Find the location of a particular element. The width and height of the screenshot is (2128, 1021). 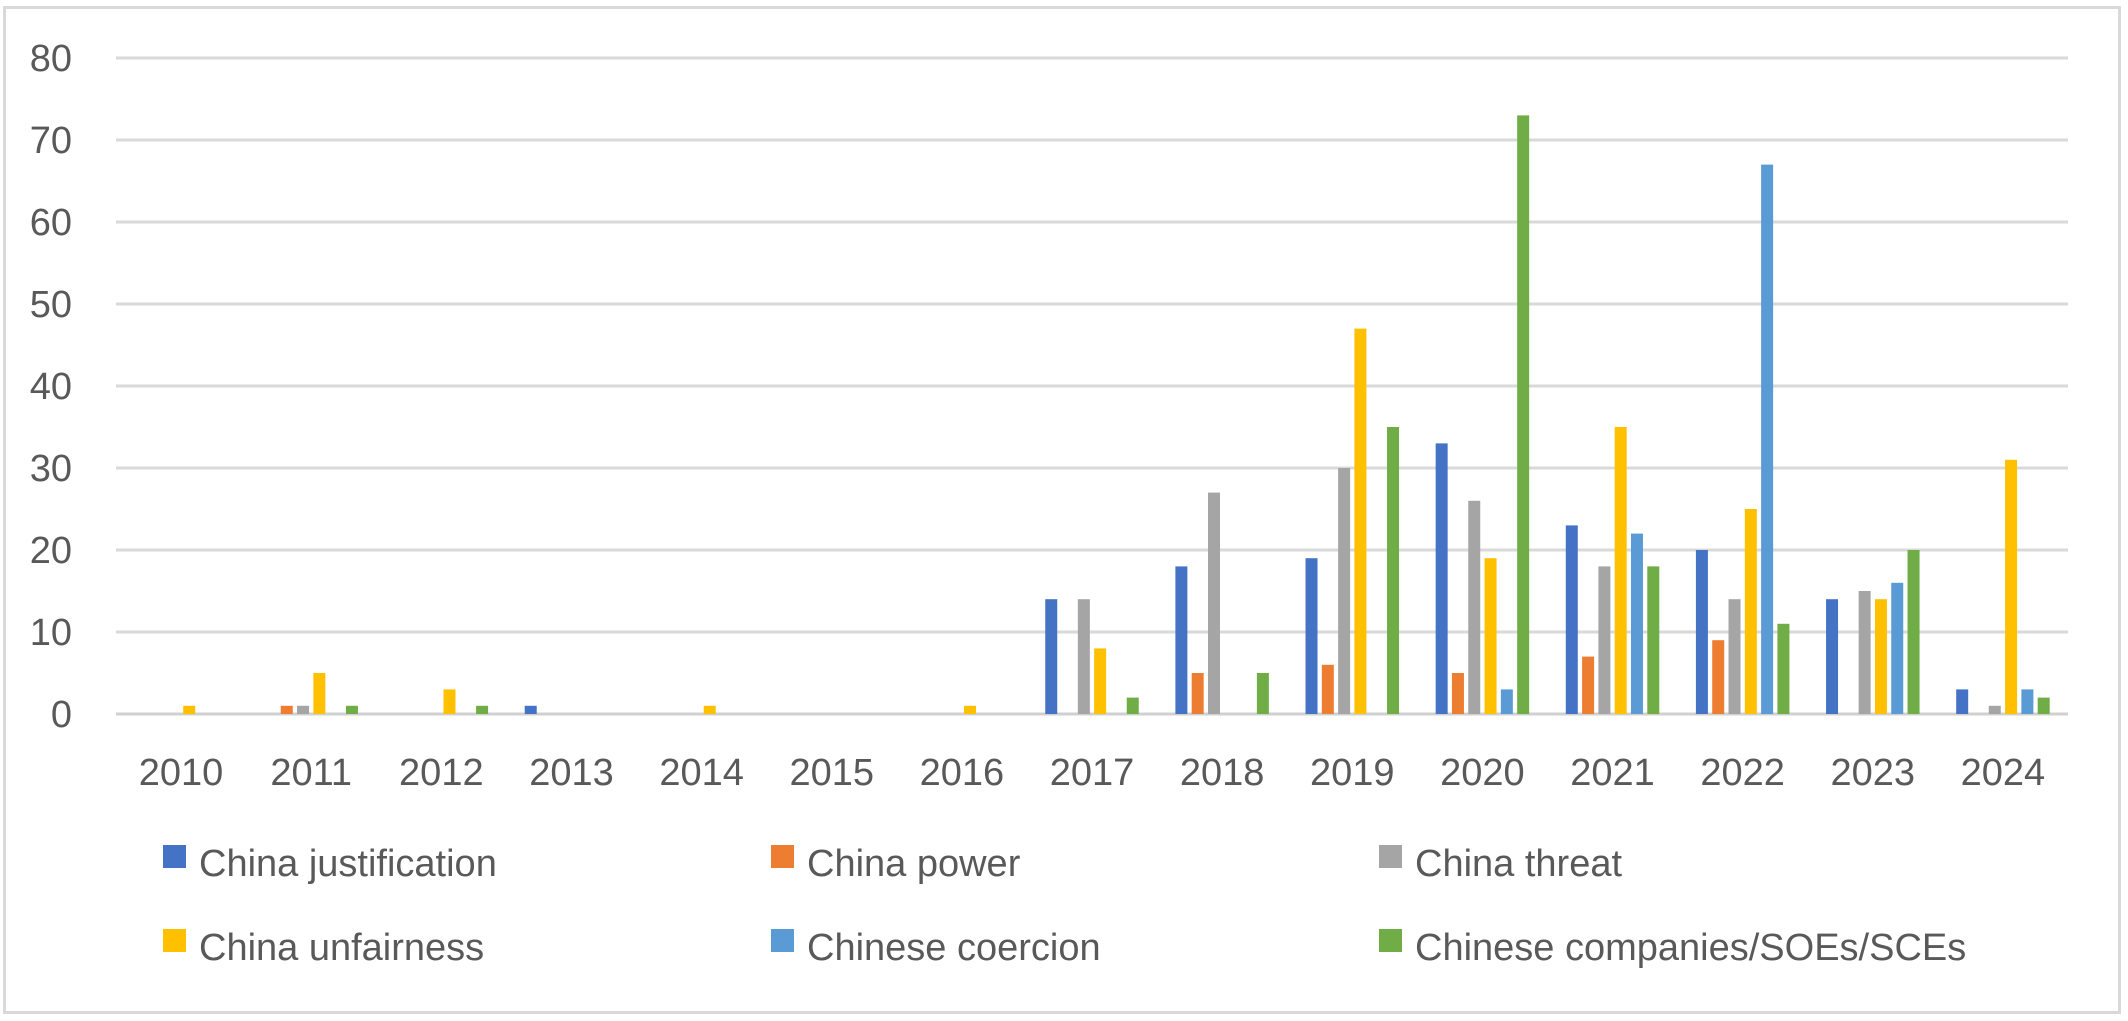

legend-item: China justification is located at coordinates (330, 864).